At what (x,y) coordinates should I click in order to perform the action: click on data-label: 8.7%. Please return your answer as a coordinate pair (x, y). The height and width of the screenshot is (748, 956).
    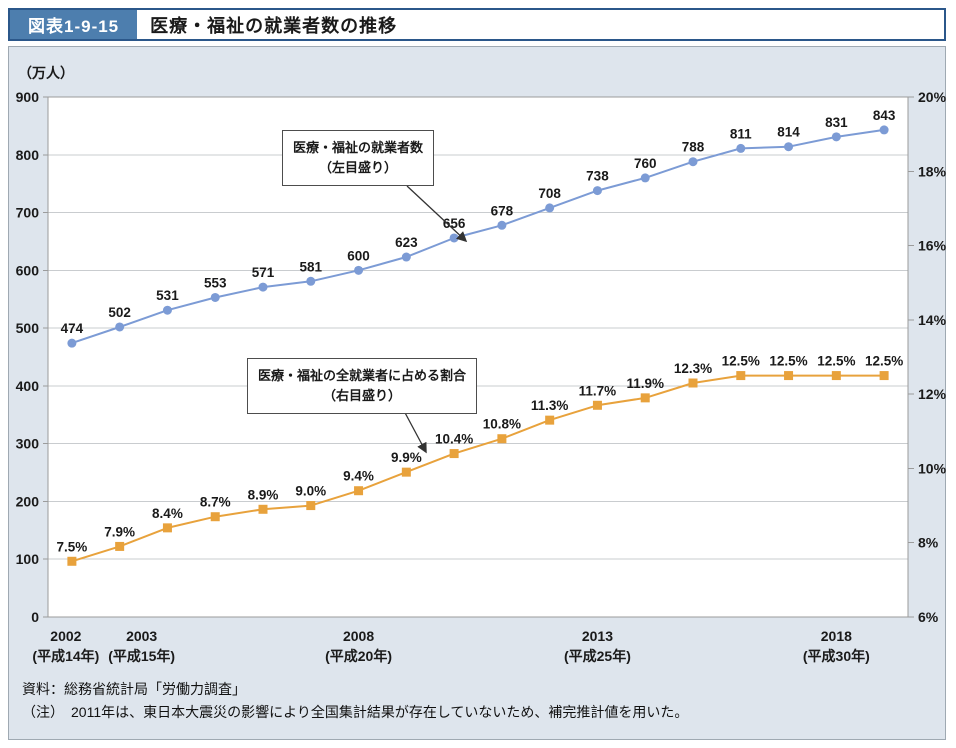
    Looking at the image, I should click on (215, 502).